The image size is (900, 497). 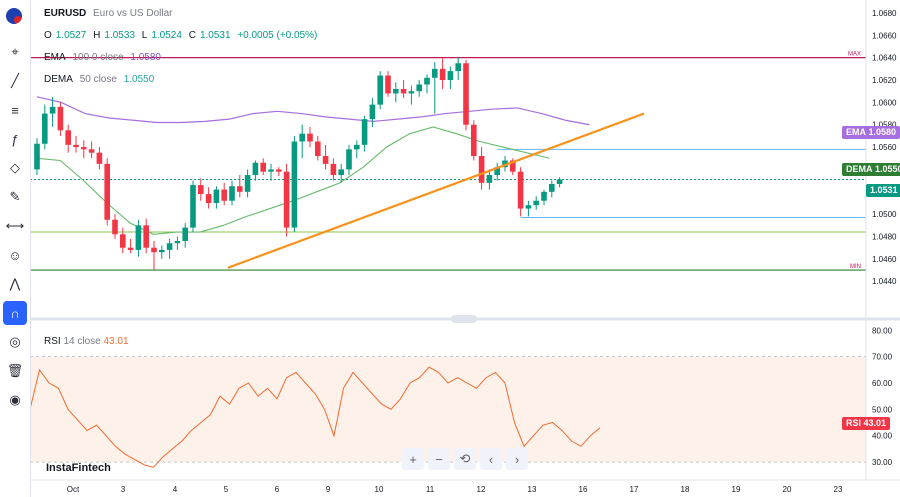 What do you see at coordinates (52, 341) in the screenshot?
I see `rsi-name: RSI` at bounding box center [52, 341].